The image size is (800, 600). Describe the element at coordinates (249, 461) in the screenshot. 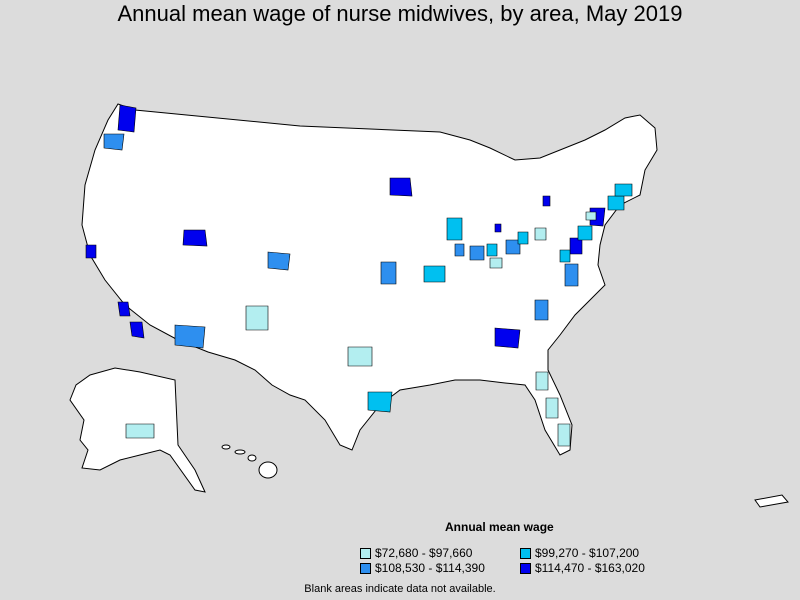

I see `hawaii-islands` at that location.